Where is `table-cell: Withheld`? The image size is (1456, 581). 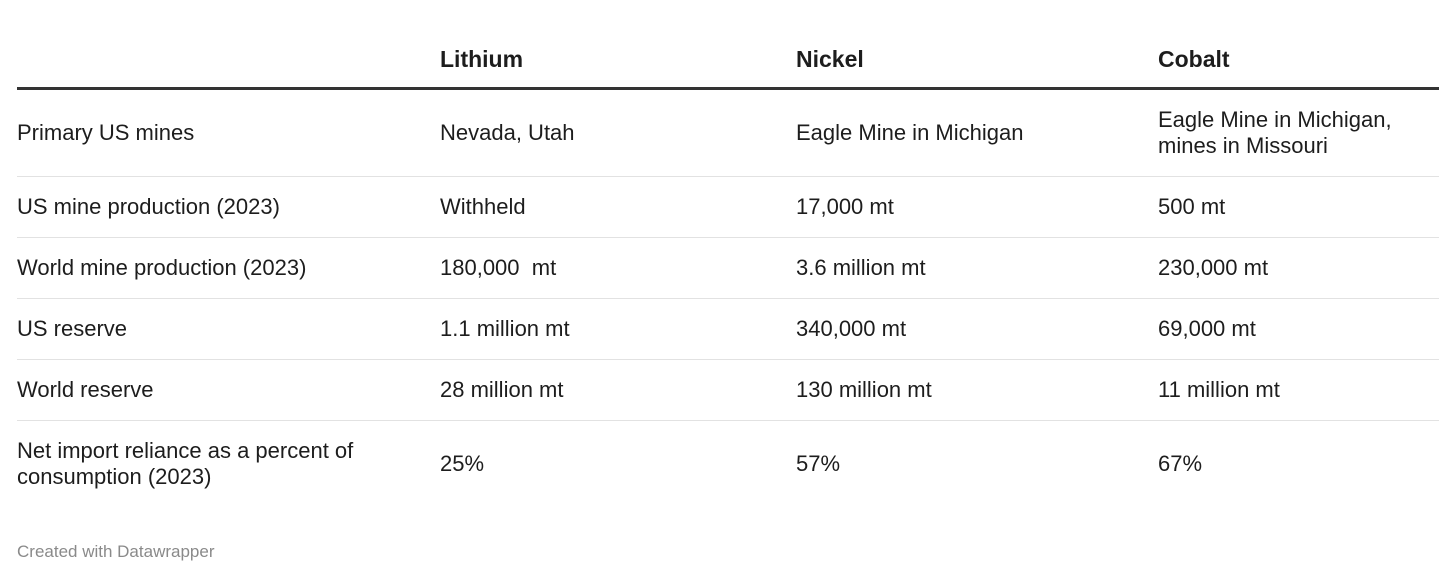
table-cell: Withheld is located at coordinates (618, 207).